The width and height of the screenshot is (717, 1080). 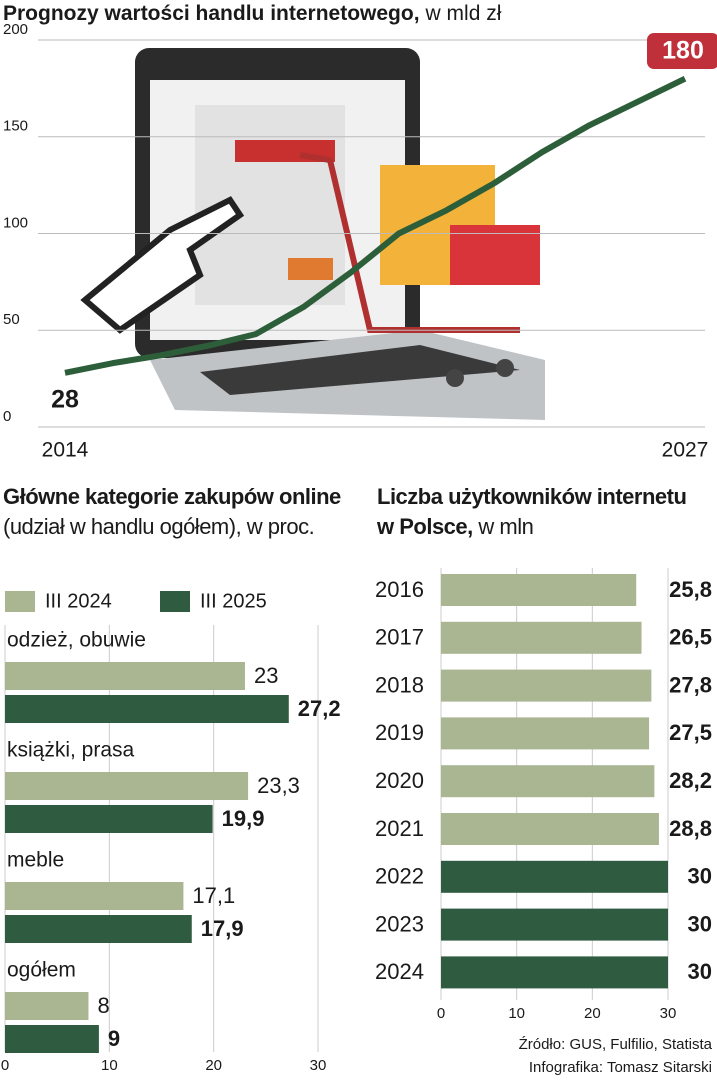 What do you see at coordinates (690, 780) in the screenshot?
I see `data-label: 28,2` at bounding box center [690, 780].